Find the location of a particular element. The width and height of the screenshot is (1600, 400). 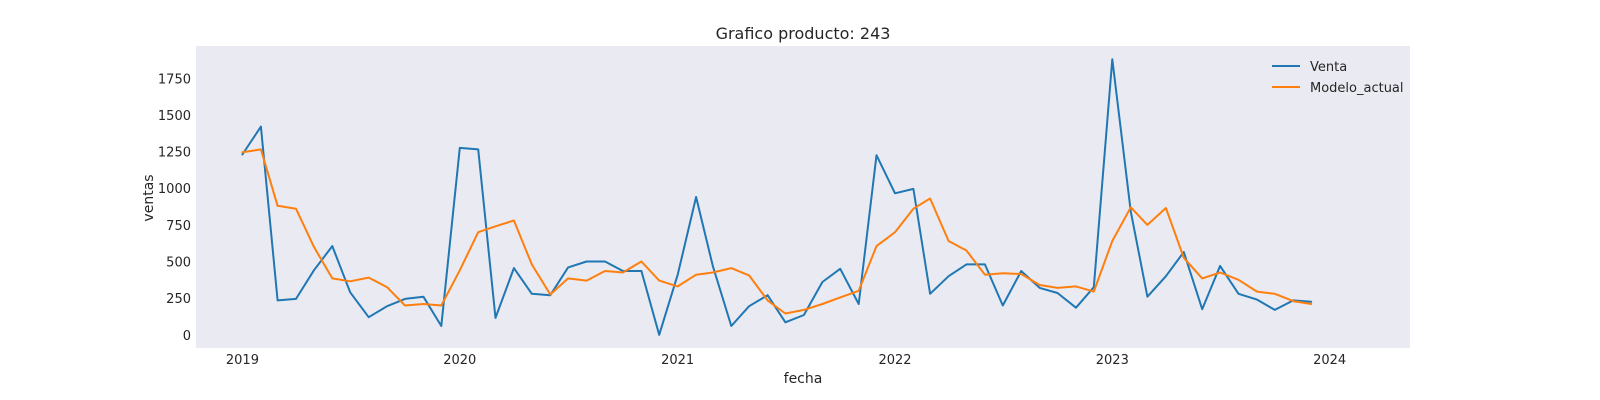

x-tick-label: 2022 is located at coordinates (894, 360).